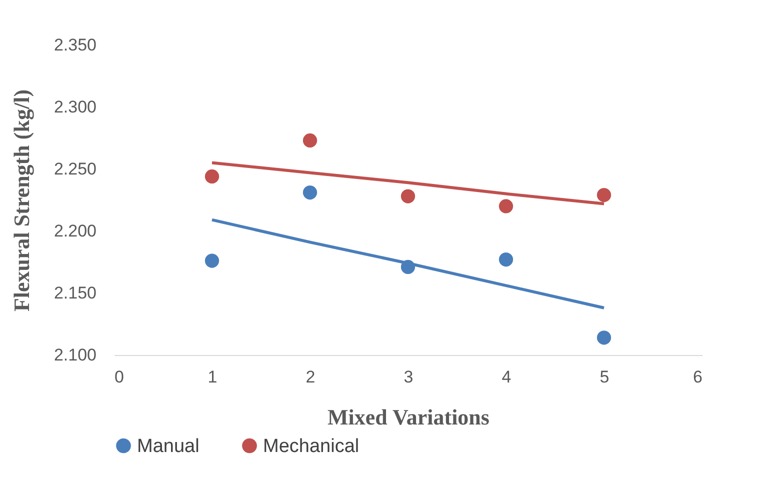  I want to click on x-tick-label: 0, so click(119, 377).